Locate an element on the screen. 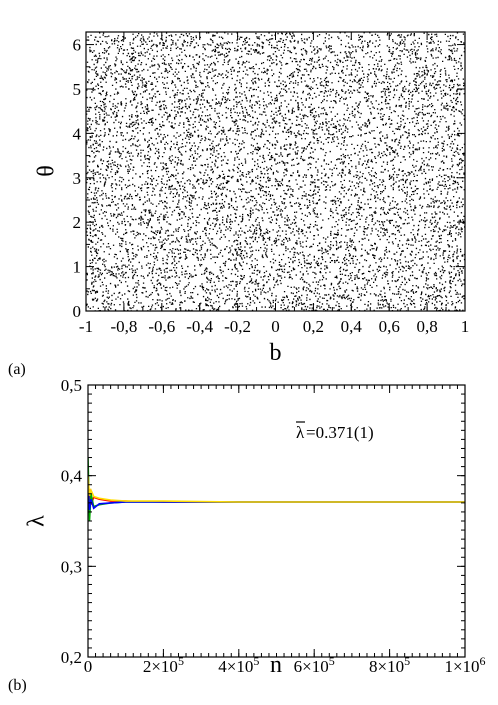 The image size is (498, 705). panel-b-y-tick-label: 0,4 is located at coordinates (72, 476).